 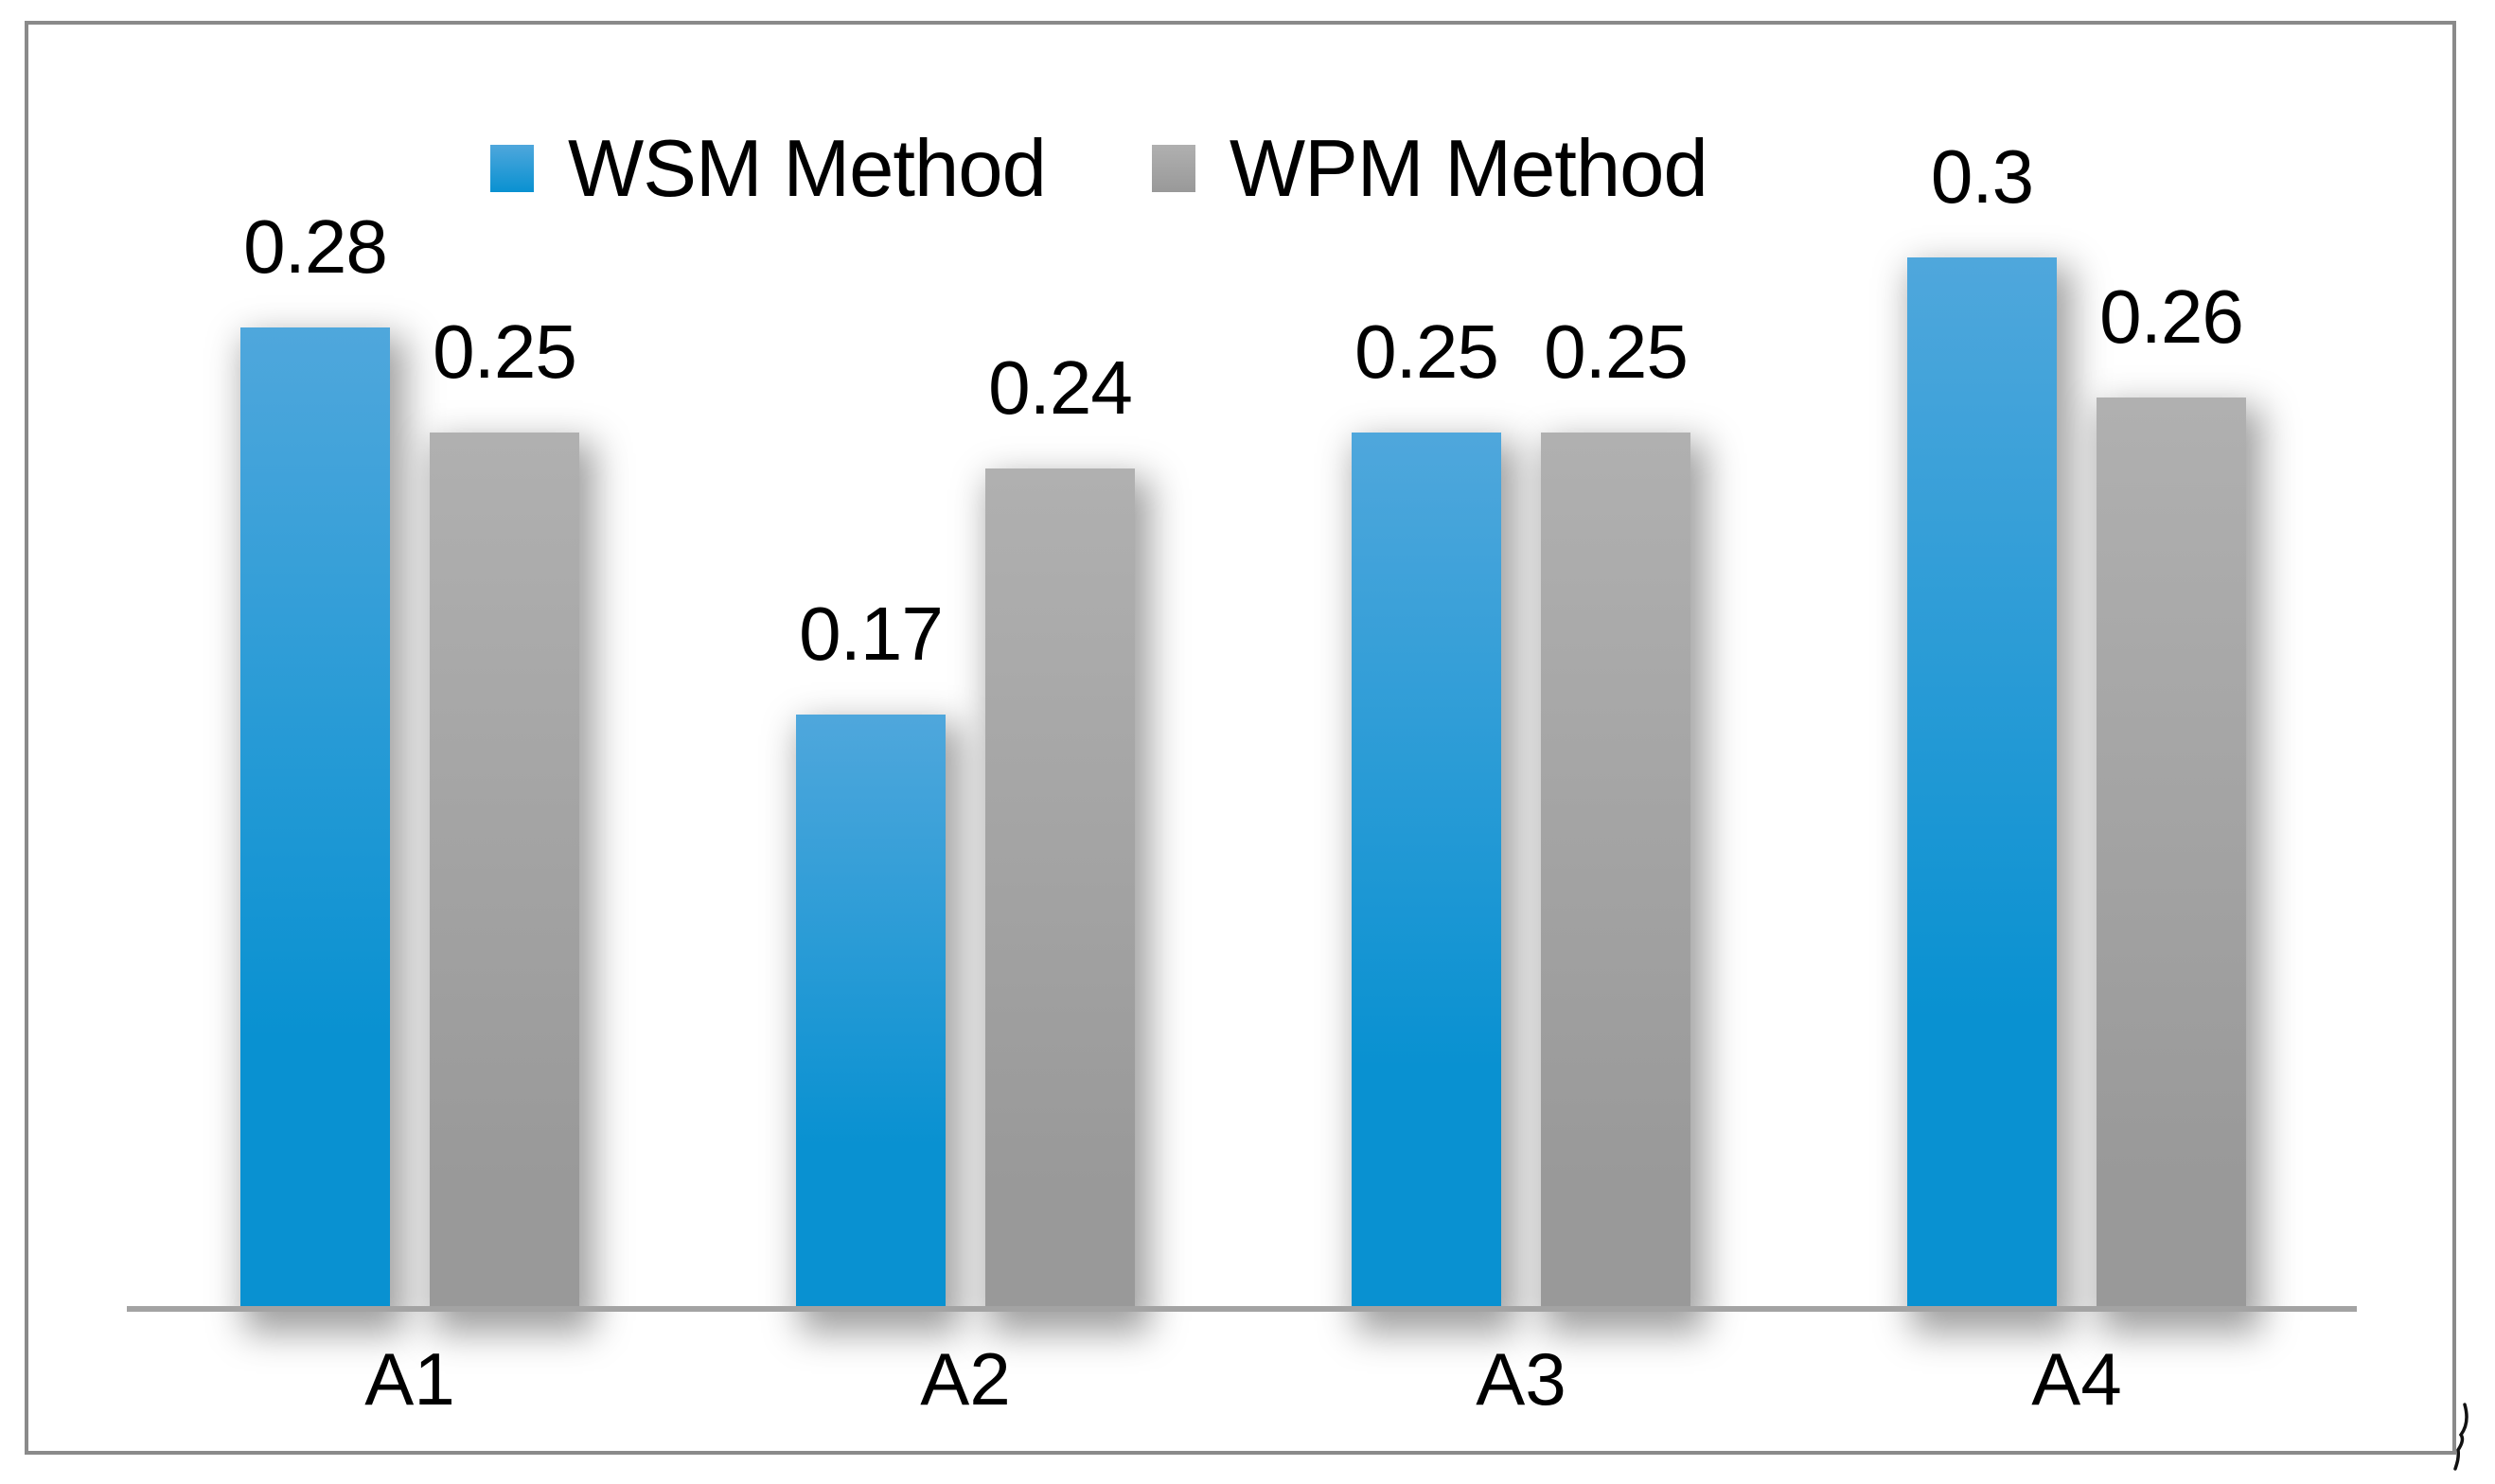 I want to click on bar-wsm-a1, so click(x=315, y=819).